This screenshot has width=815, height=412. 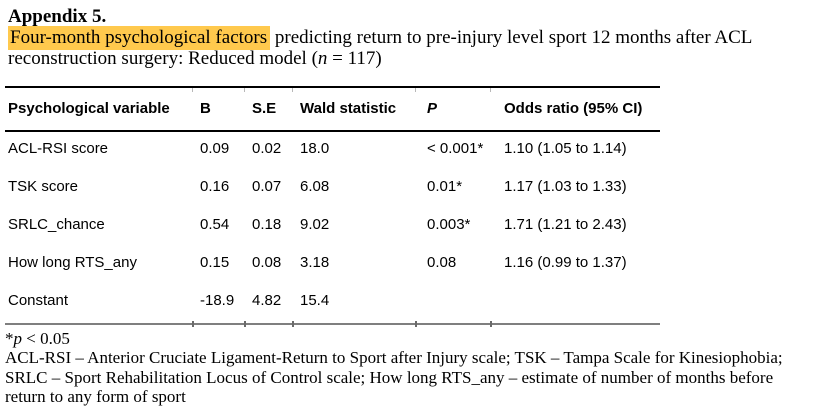 What do you see at coordinates (18, 338) in the screenshot?
I see `p-symbol: p` at bounding box center [18, 338].